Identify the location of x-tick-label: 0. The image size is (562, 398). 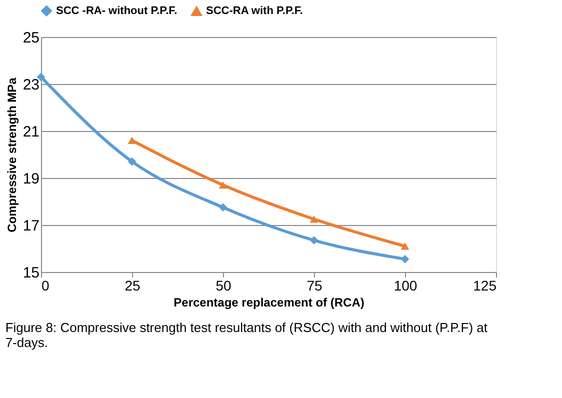
(46, 286).